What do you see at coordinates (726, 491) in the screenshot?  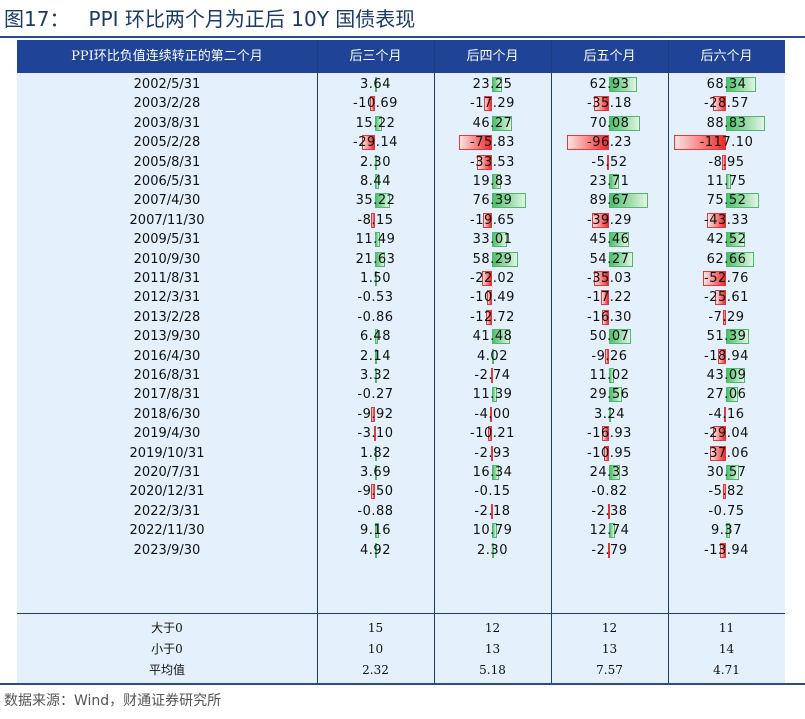 I see `value-cell: -5.82` at bounding box center [726, 491].